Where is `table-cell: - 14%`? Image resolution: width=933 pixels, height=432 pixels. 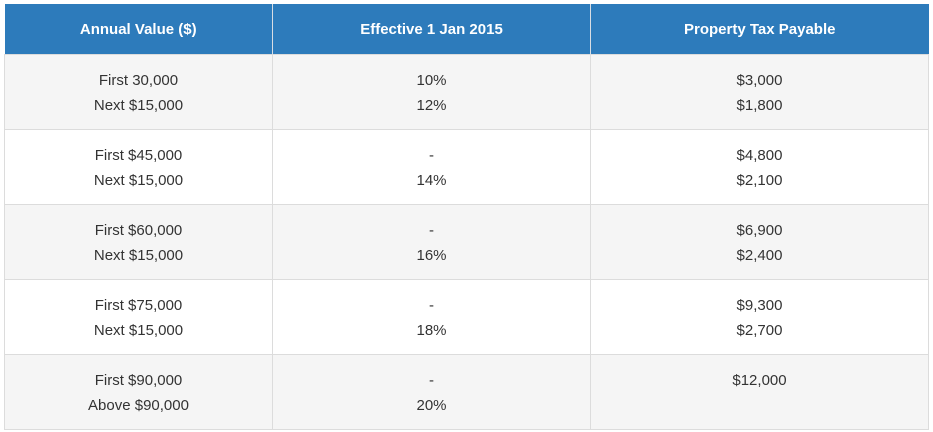 table-cell: - 14% is located at coordinates (431, 167).